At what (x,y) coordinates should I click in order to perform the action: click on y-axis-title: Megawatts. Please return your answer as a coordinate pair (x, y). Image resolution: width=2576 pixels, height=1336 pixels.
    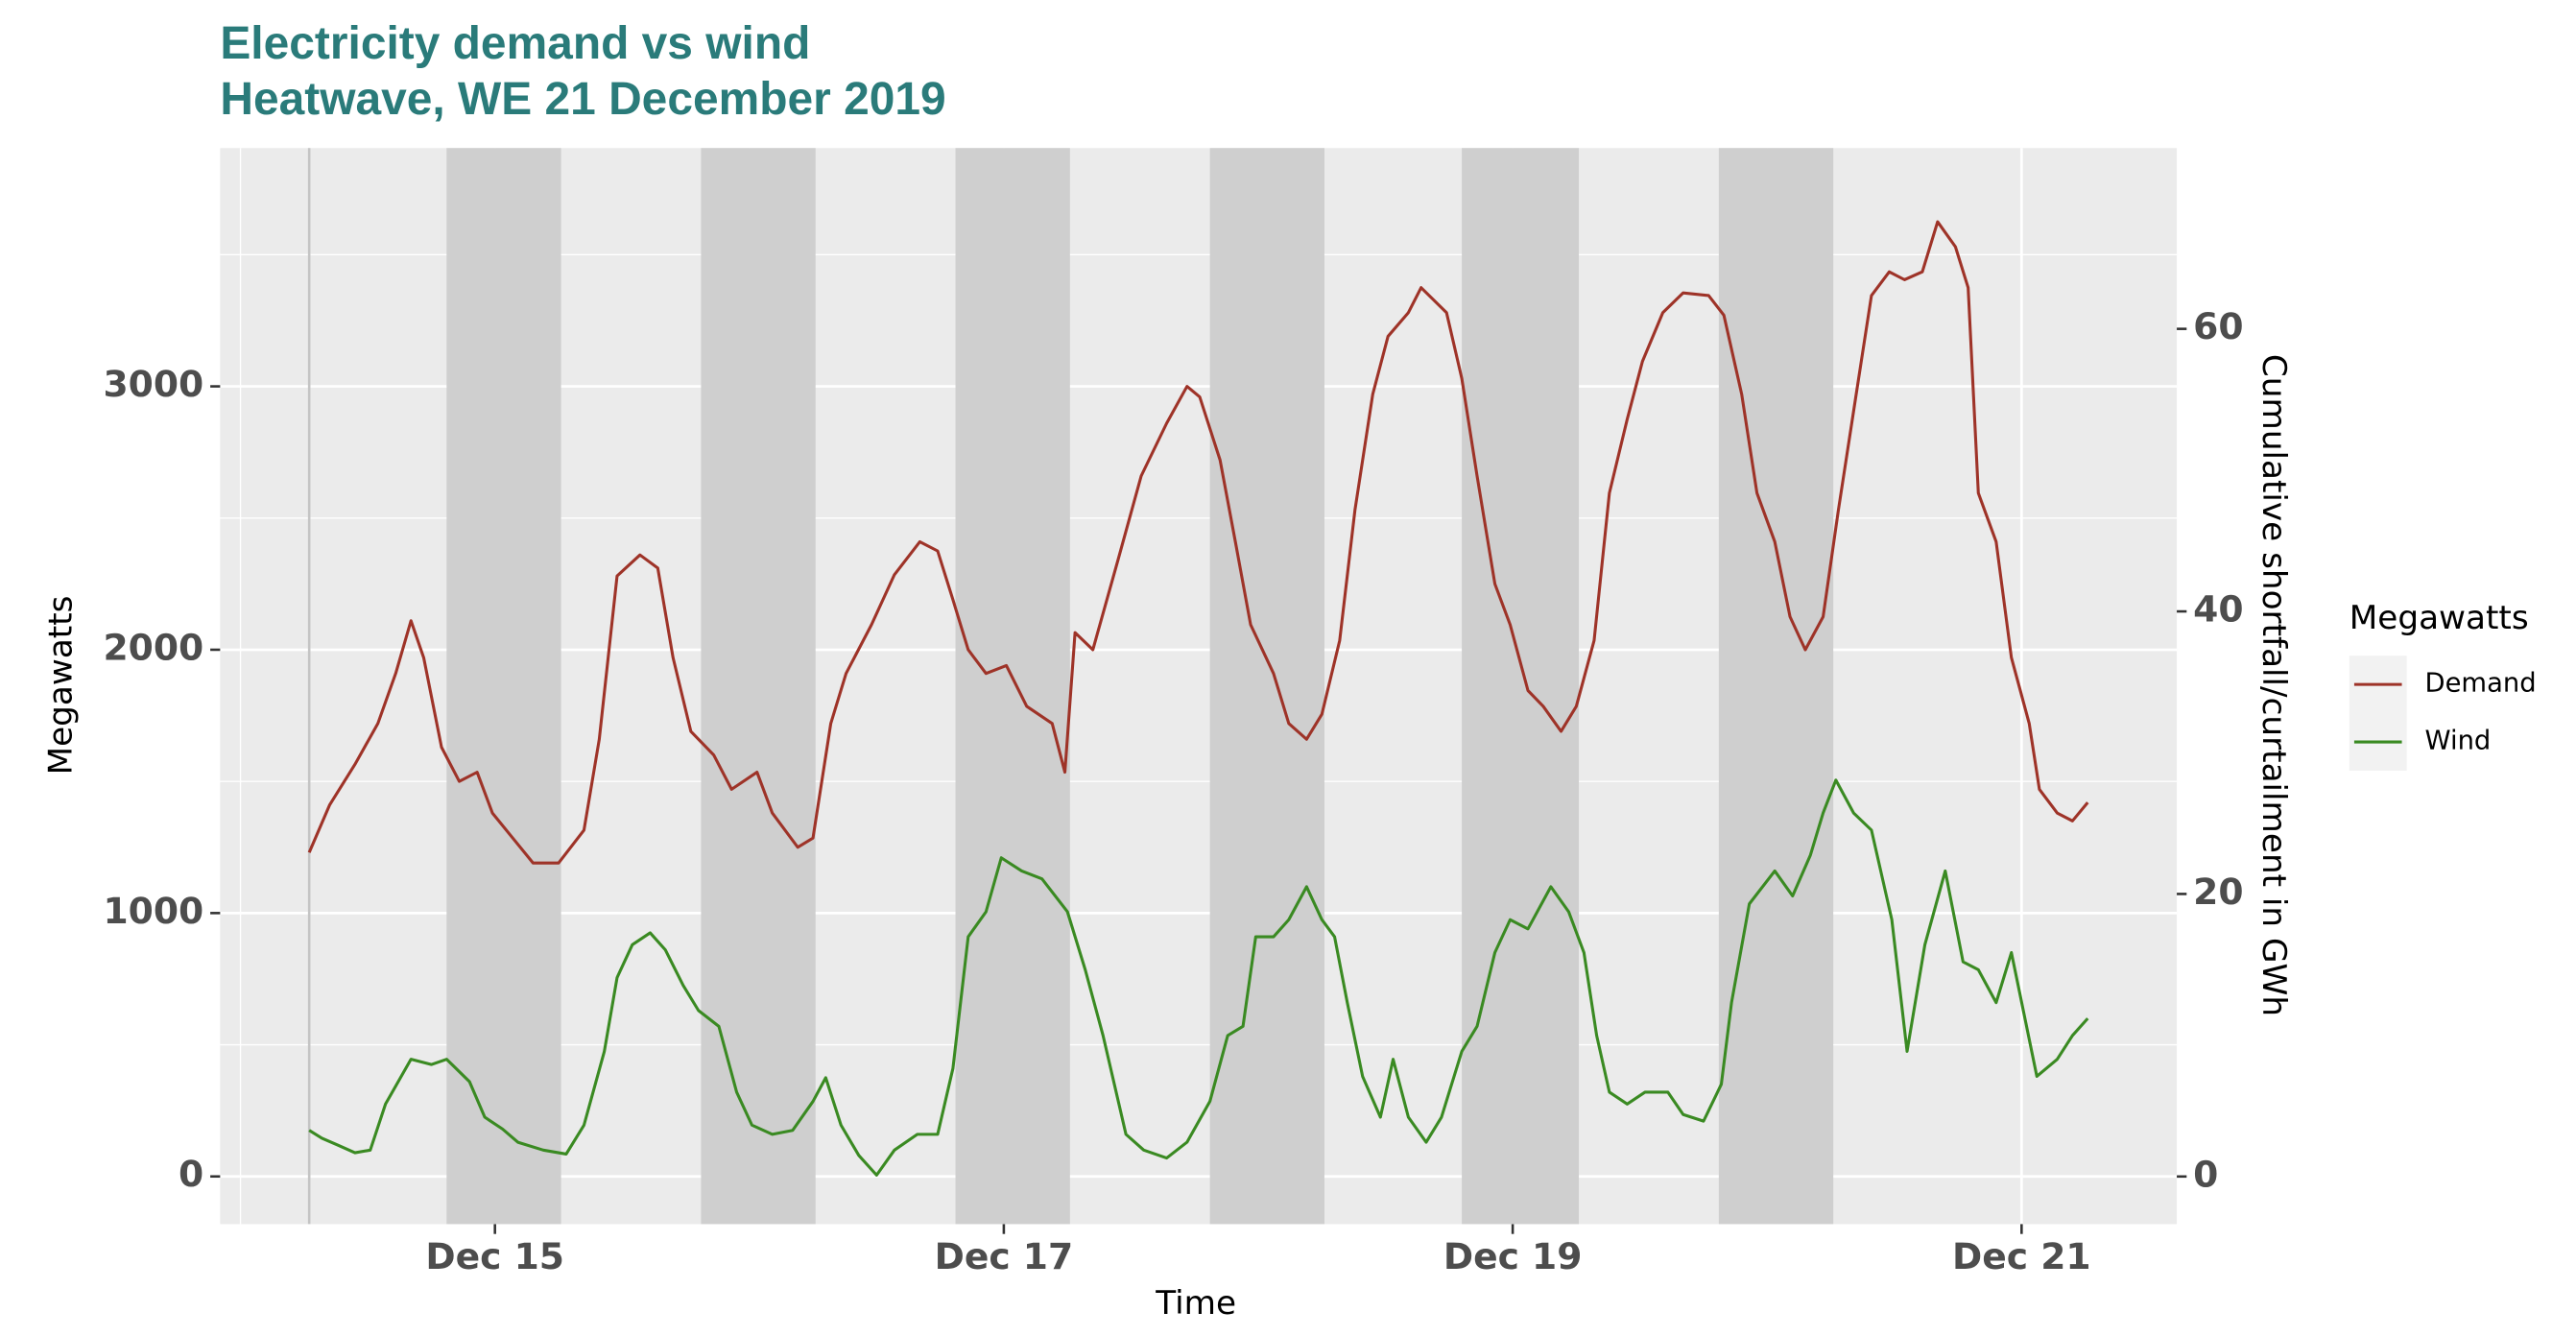
    Looking at the image, I should click on (61, 685).